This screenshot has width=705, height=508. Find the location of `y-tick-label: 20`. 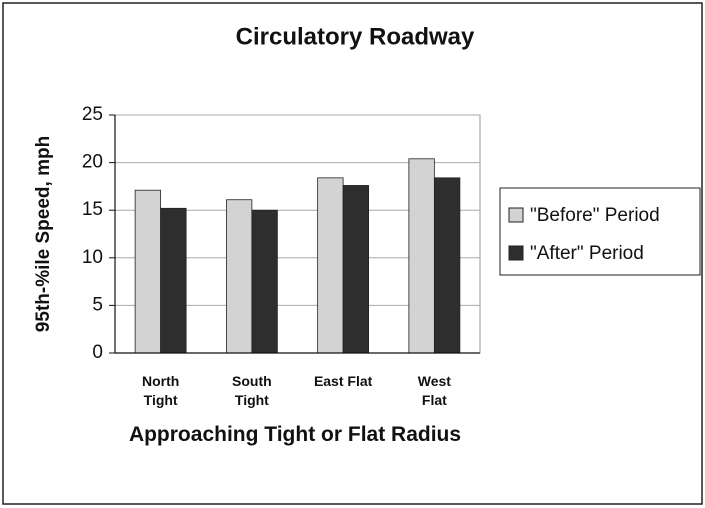

y-tick-label: 20 is located at coordinates (92, 162).